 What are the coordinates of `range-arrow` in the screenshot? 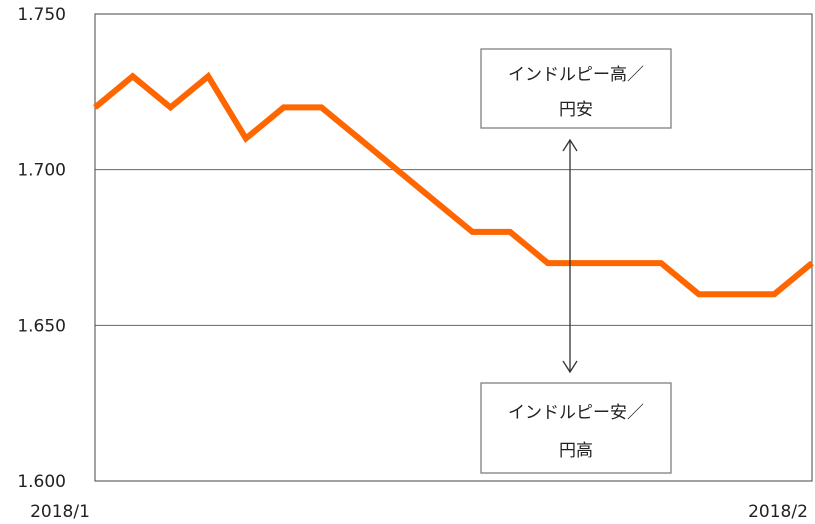 It's located at (570, 256).